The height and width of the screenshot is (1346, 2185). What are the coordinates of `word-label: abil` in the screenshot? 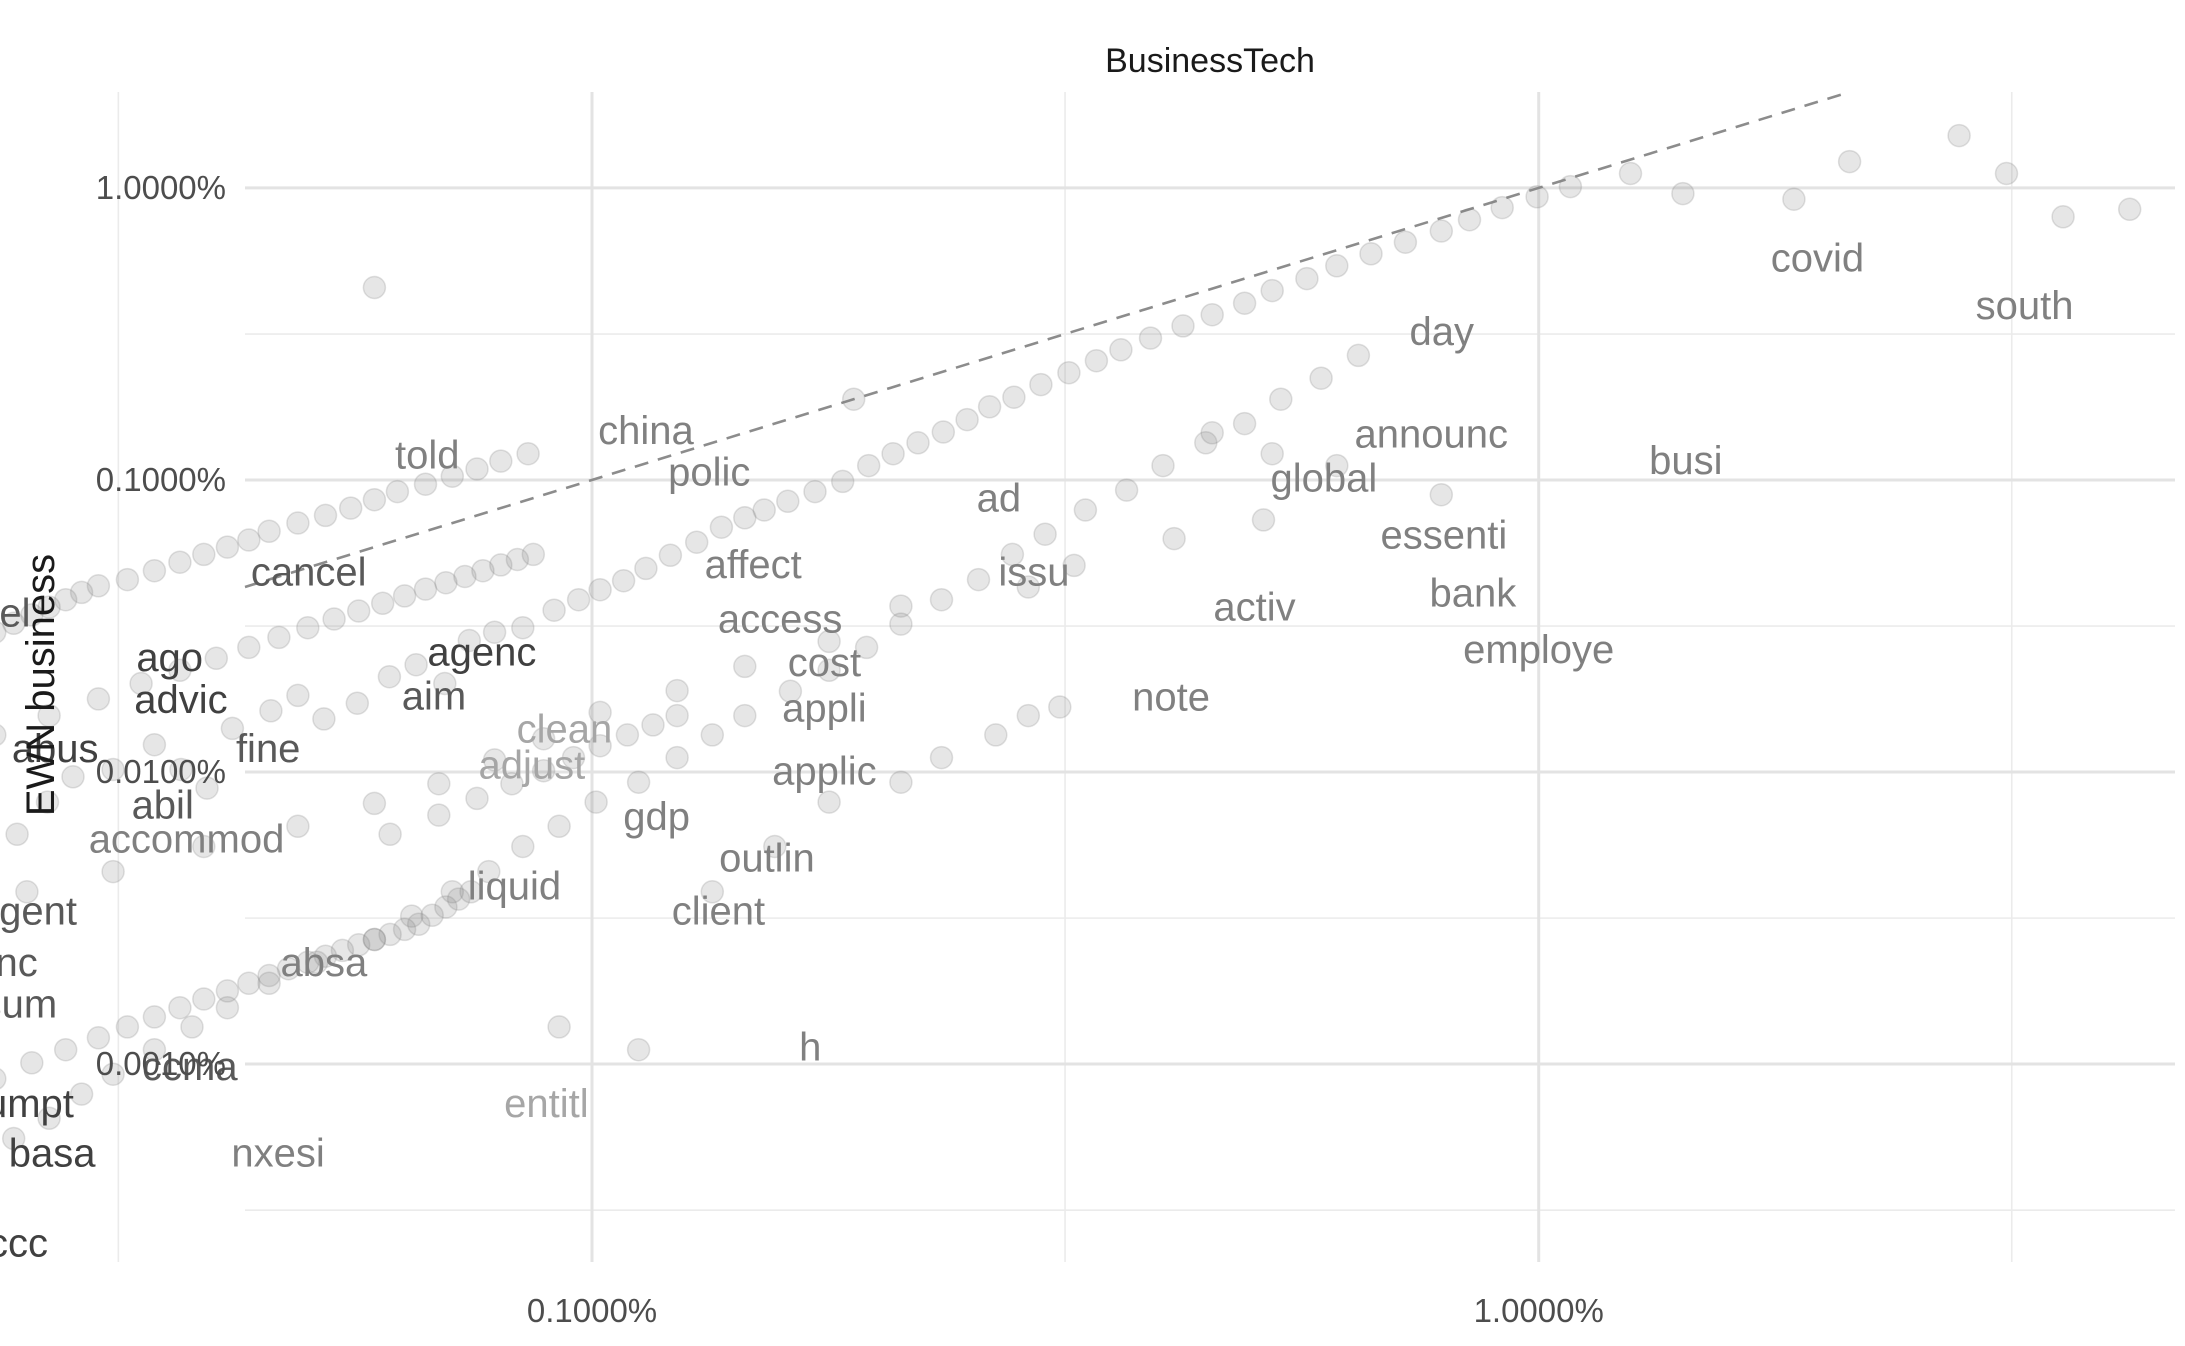 It's located at (163, 806).